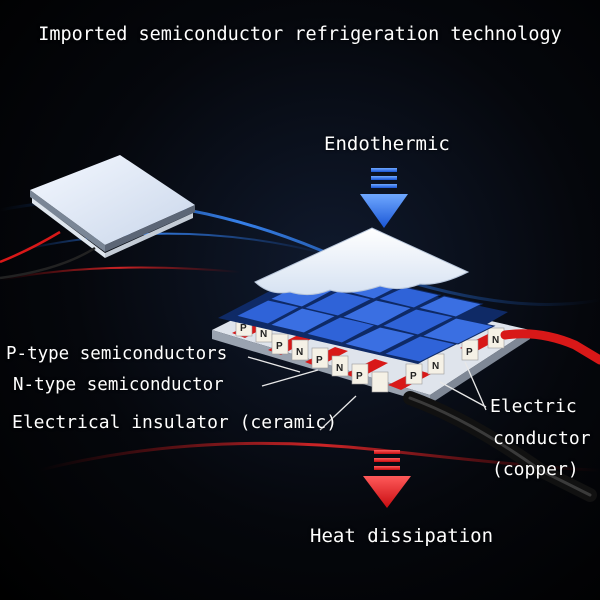  Describe the element at coordinates (363, 316) in the screenshot. I see `top-tile-grid` at that location.